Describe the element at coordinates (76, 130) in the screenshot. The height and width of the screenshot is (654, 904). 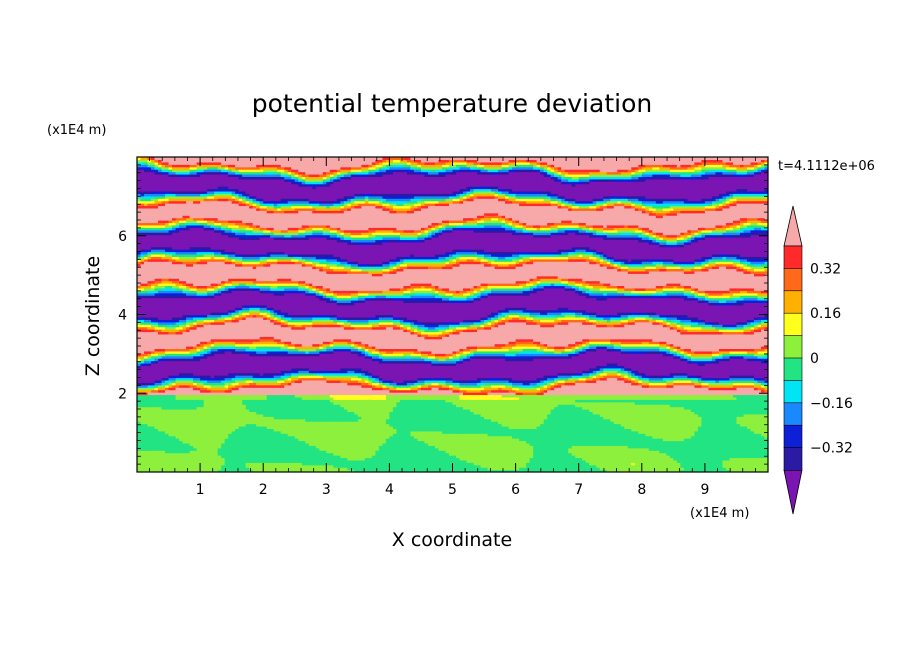
I see `y-axis-unit: (x1E4 m)` at that location.